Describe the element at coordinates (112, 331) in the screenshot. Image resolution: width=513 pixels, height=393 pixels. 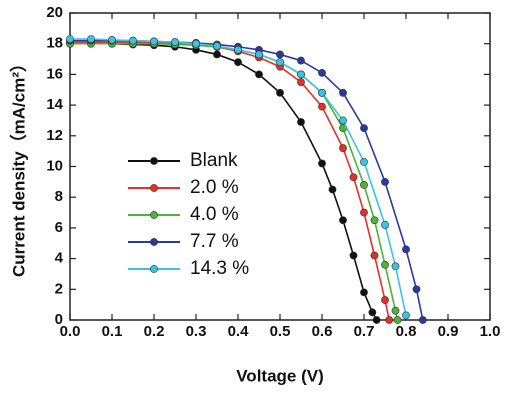
I see `x-tick-label: 0.1` at that location.